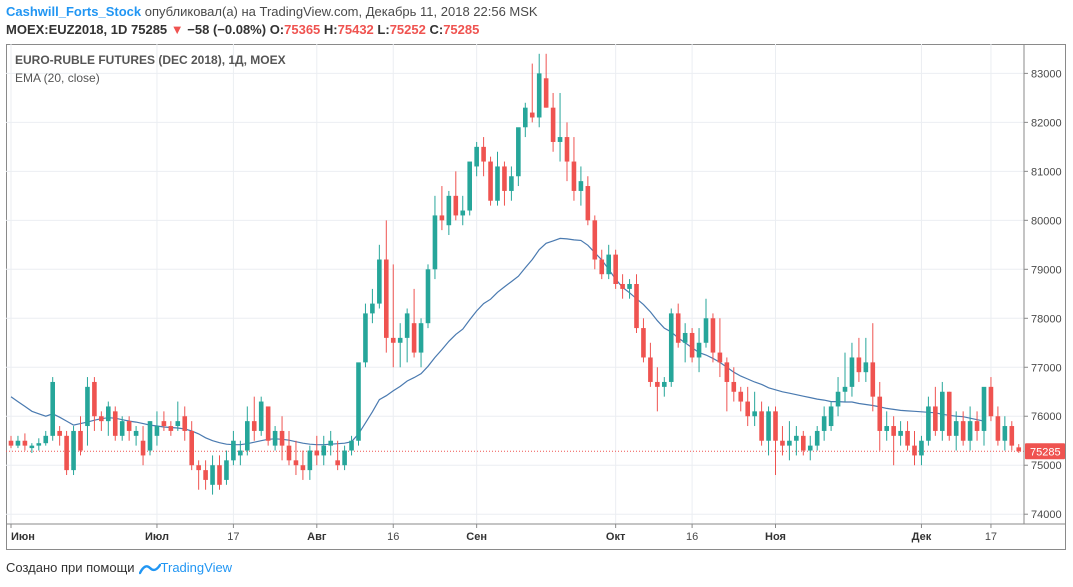 This screenshot has width=1073, height=587. Describe the element at coordinates (74, 11) in the screenshot. I see `author-link: Cashwill_Forts_Stock` at that location.